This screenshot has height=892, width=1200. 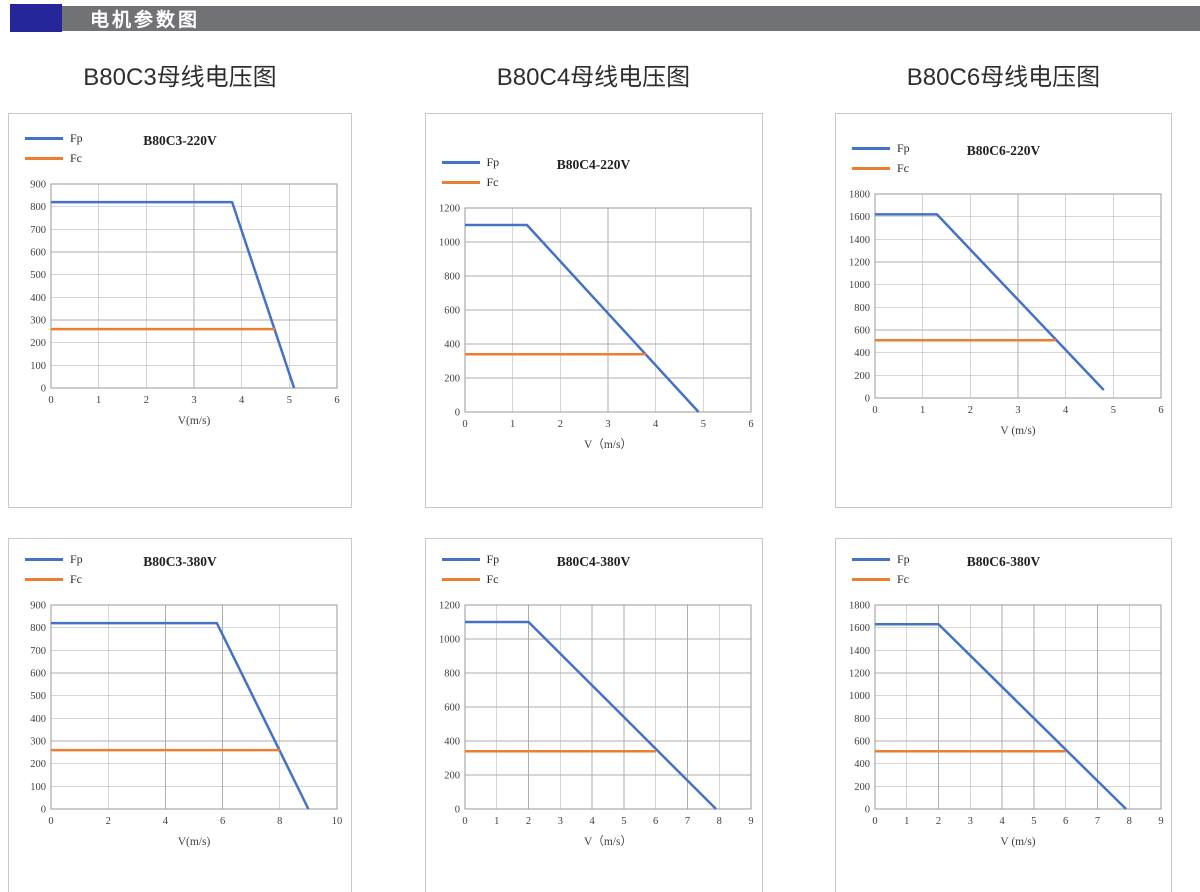 I want to click on section-title-b80c3: B80C3母线电压图, so click(x=180, y=77).